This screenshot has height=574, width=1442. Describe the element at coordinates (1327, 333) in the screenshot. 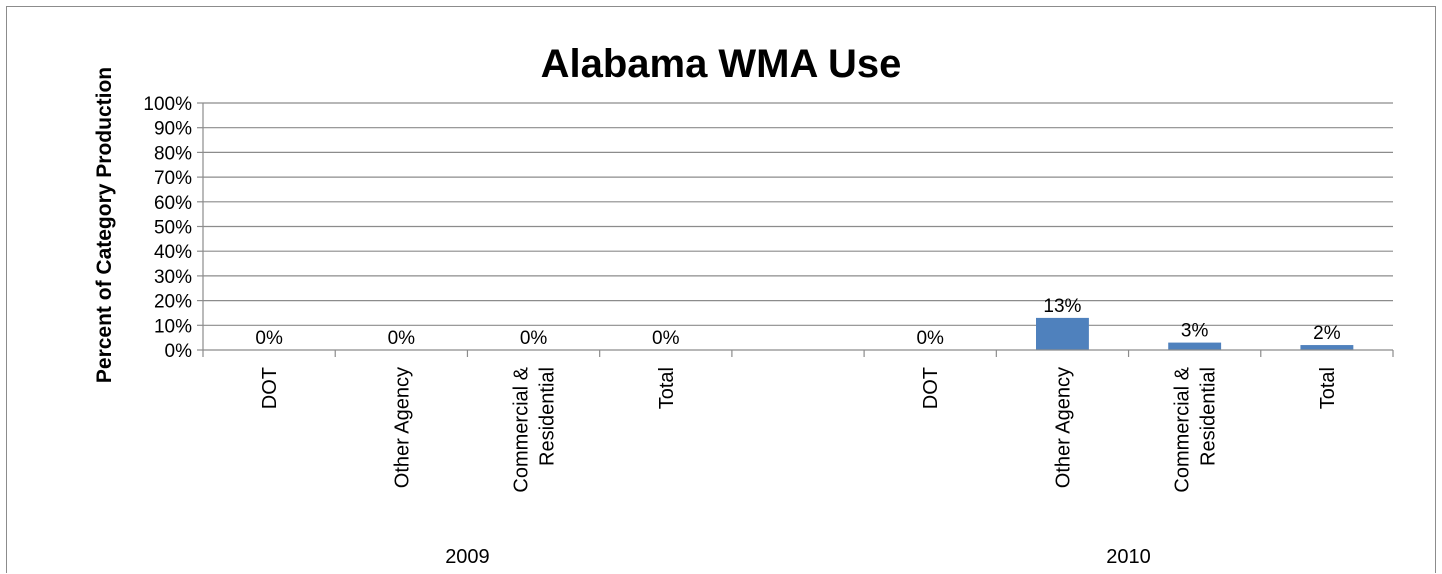

I see `data-label: 2%` at that location.